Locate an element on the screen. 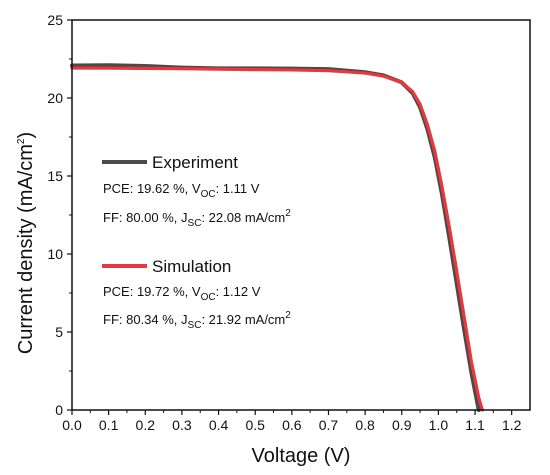 Image resolution: width=550 pixels, height=475 pixels. y-tick-label: 0 is located at coordinates (59, 410).